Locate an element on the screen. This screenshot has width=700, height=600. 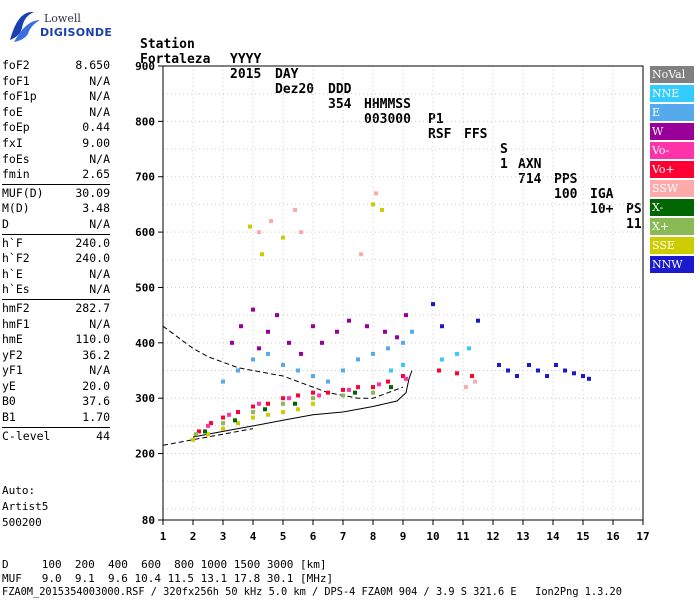
param-value: 1.70 is located at coordinates (96, 417).